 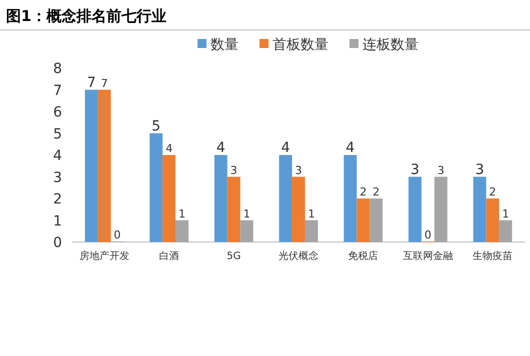 What do you see at coordinates (57, 90) in the screenshot?
I see `y-tick-label: 7` at bounding box center [57, 90].